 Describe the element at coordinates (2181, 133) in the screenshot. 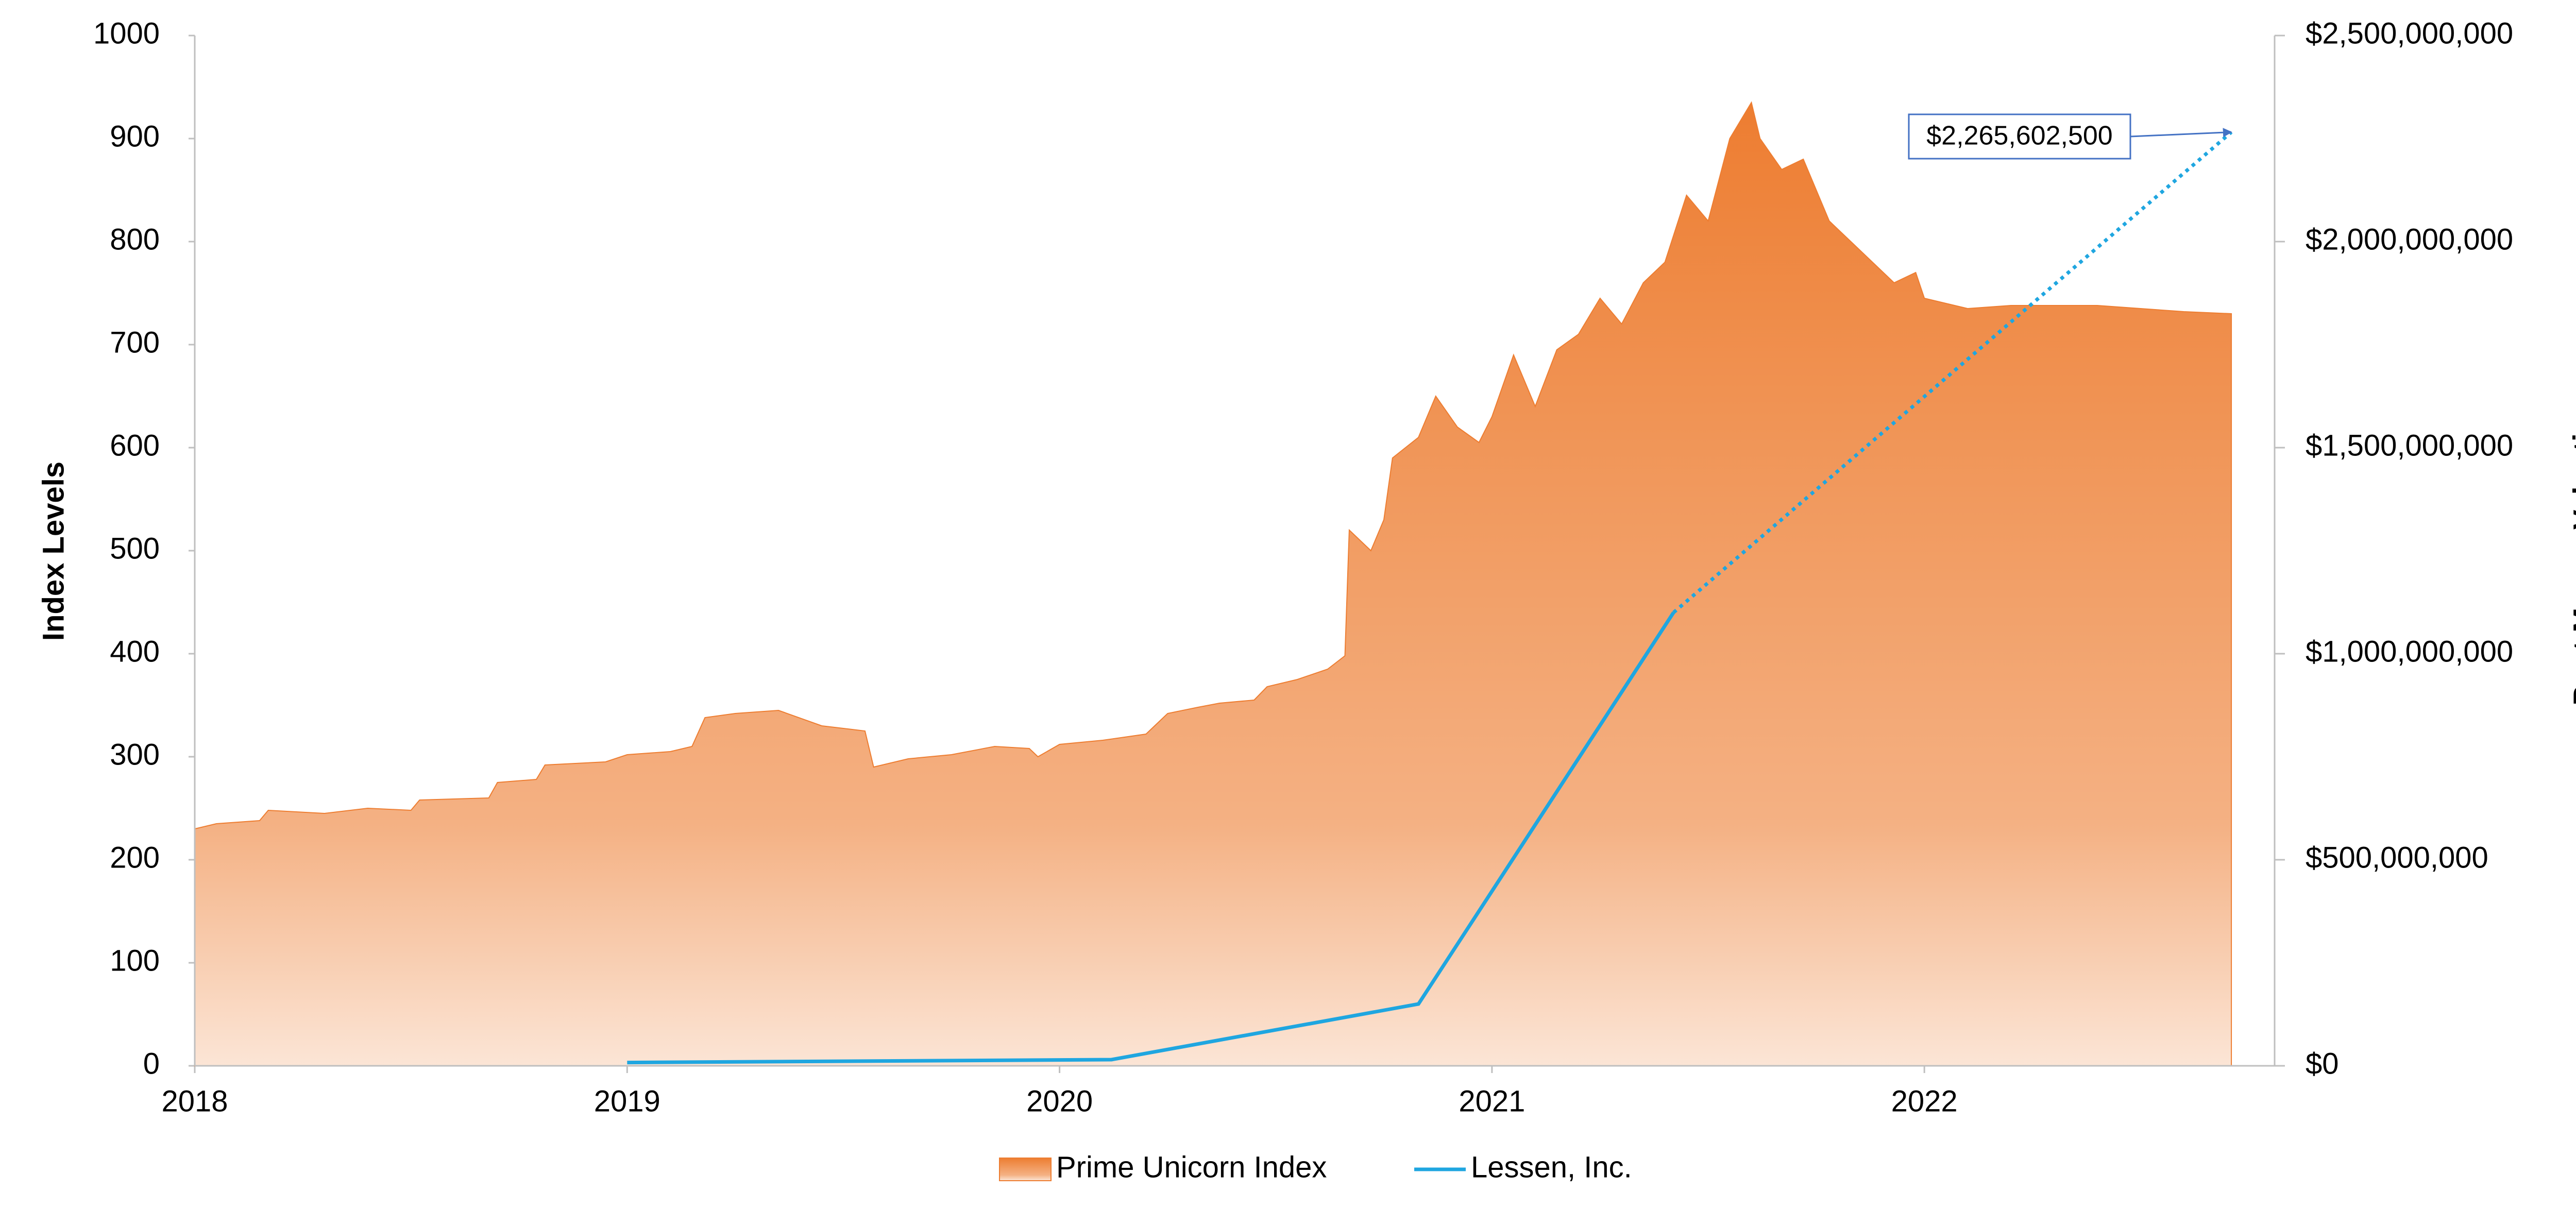

I see `annotation-arrow` at that location.